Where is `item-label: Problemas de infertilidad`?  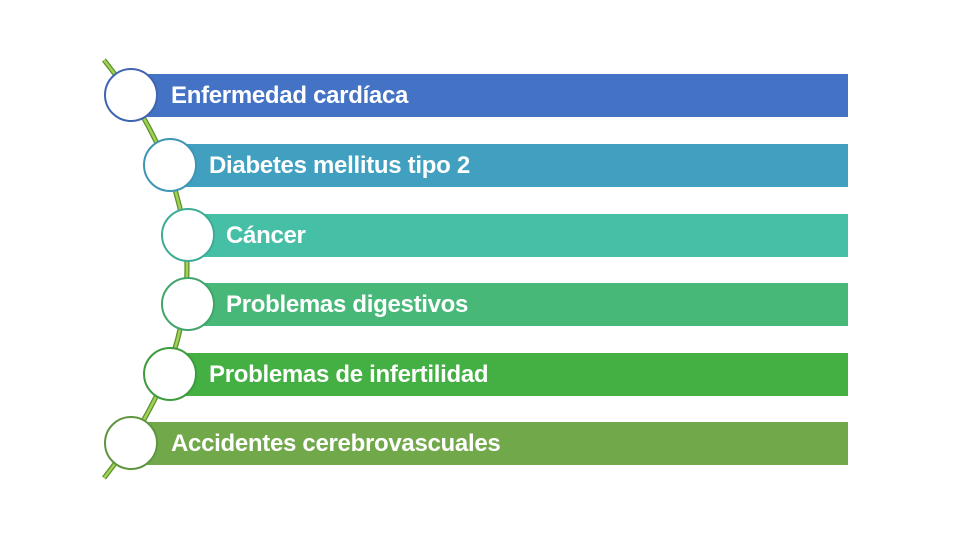 item-label: Problemas de infertilidad is located at coordinates (349, 374).